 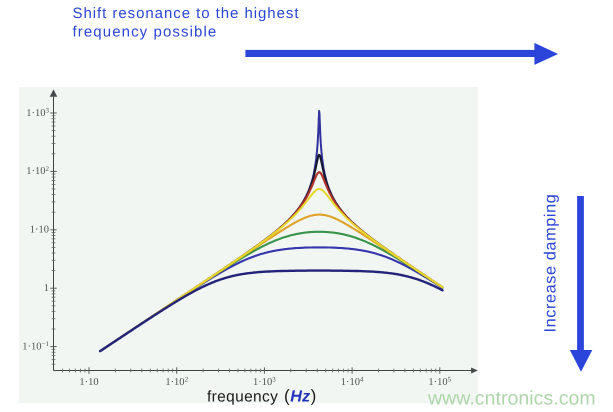 What do you see at coordinates (511, 398) in the screenshot?
I see `svg-text: www.cntronics.com` at bounding box center [511, 398].